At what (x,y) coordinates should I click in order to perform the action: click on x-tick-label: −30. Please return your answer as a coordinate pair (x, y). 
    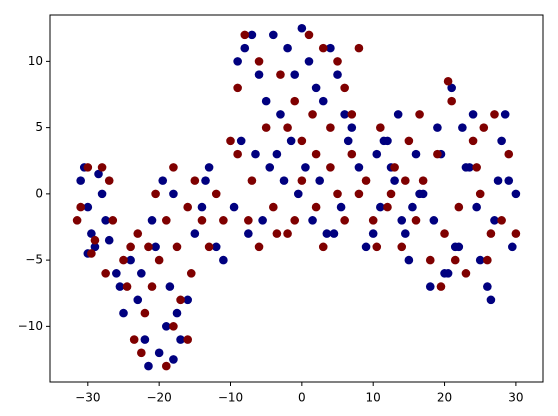
    Looking at the image, I should click on (87, 398).